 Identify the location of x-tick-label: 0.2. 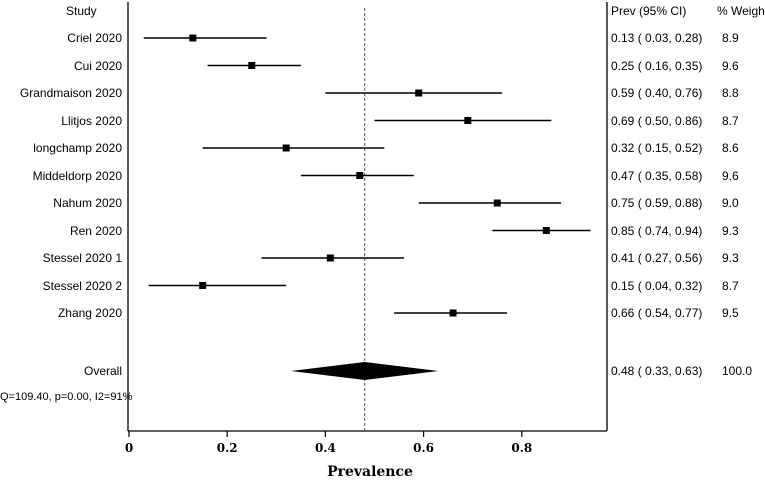
(227, 448).